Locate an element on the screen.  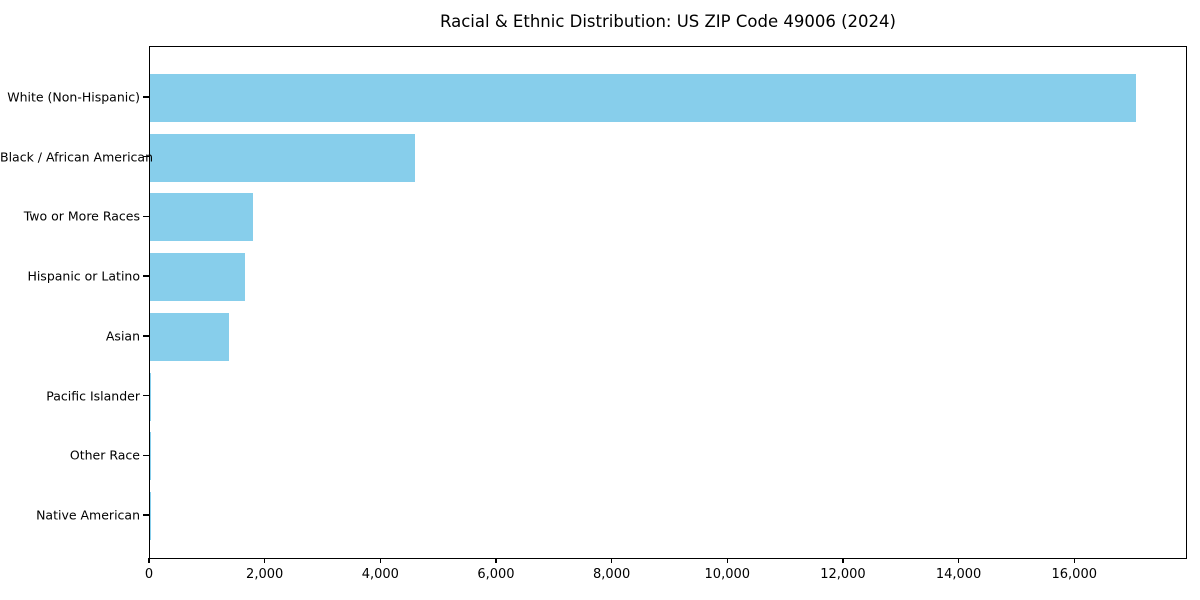
x-axis-label: 16,000 is located at coordinates (1074, 574).